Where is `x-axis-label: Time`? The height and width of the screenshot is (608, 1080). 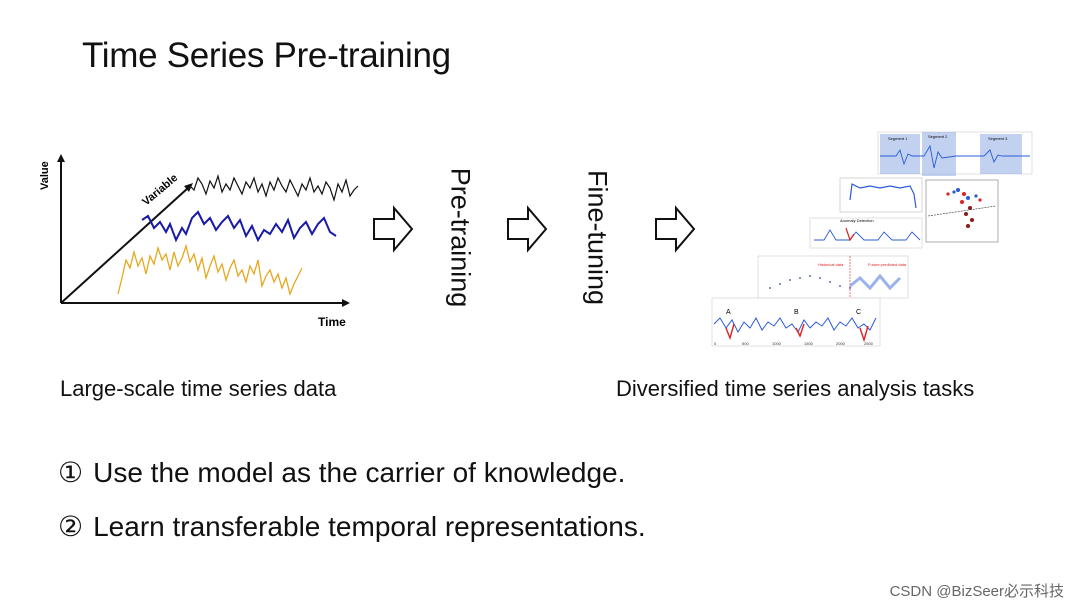
x-axis-label: Time is located at coordinates (332, 322).